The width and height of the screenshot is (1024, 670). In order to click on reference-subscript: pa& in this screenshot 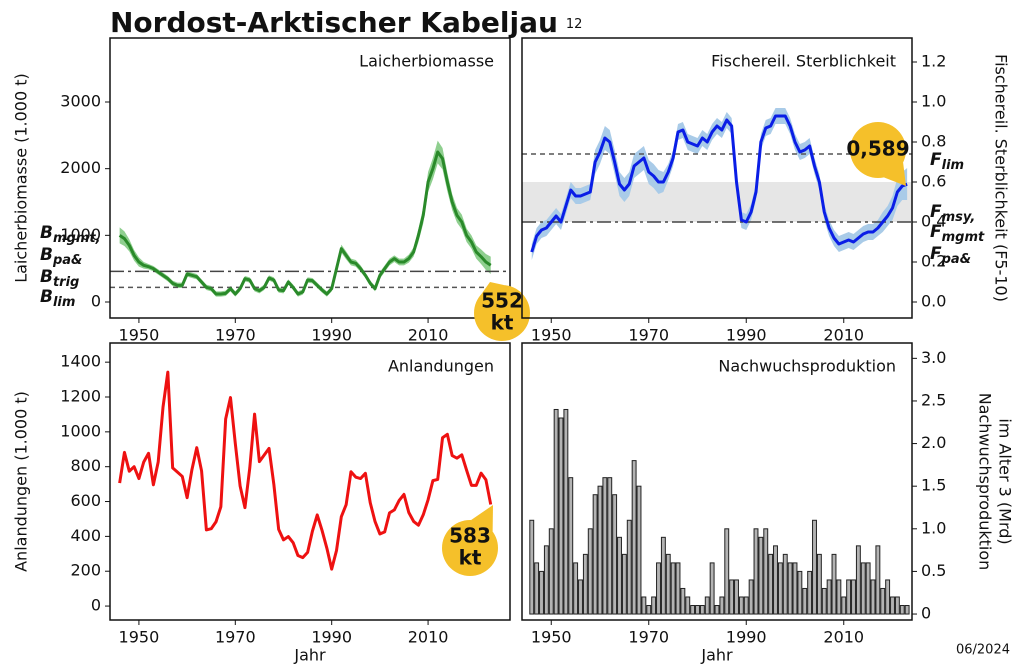, I will do `click(956, 259)`.